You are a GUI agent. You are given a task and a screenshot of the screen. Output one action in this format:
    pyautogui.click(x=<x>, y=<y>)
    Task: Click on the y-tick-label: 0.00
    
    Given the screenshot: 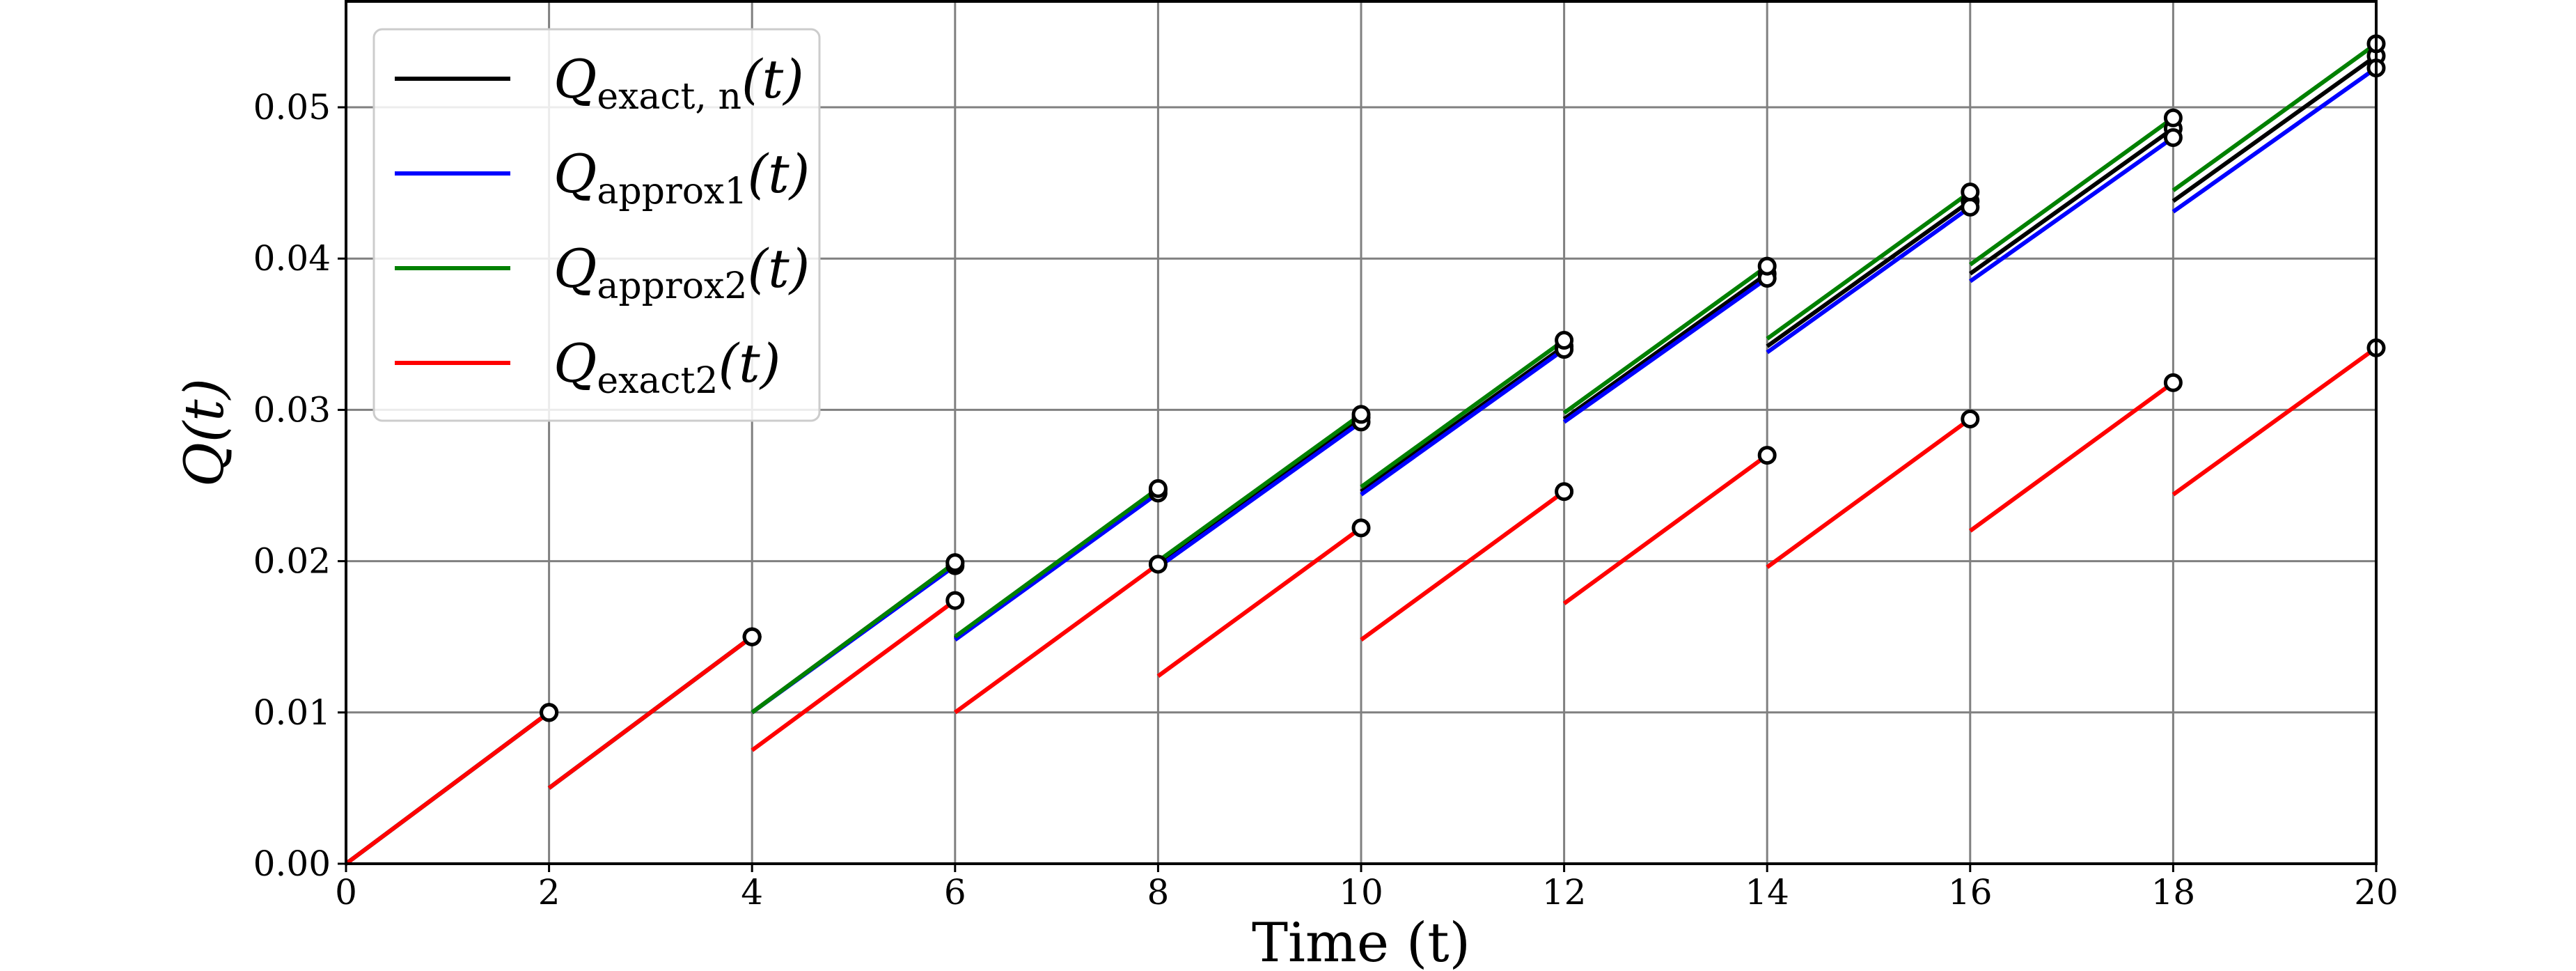 What is the action you would take?
    pyautogui.click(x=292, y=864)
    